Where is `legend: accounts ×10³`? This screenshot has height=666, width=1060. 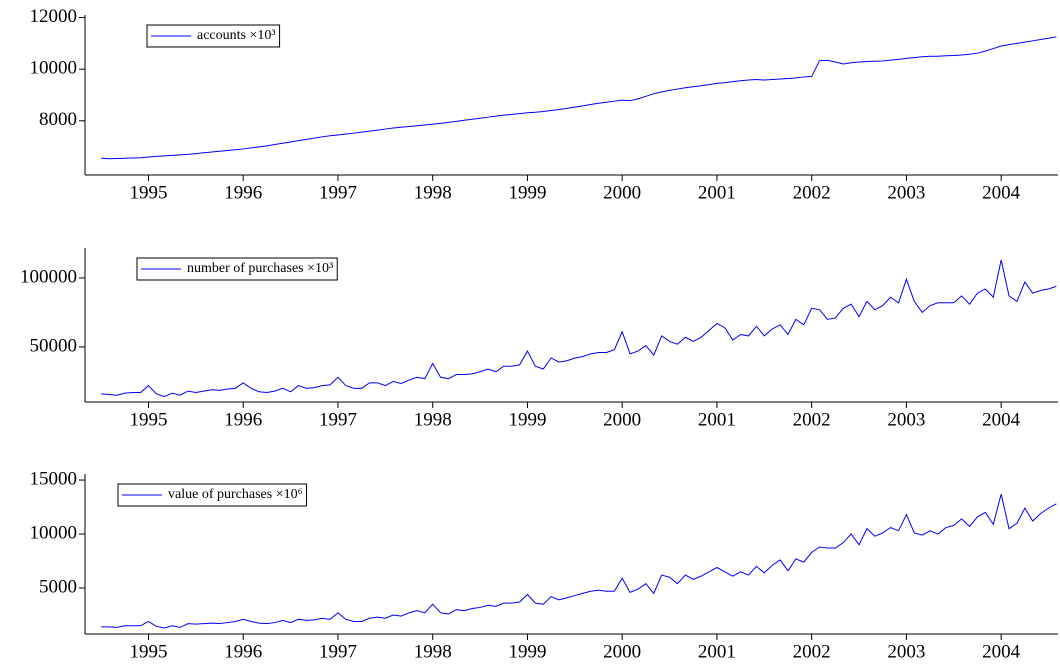
legend: accounts ×10³ is located at coordinates (213, 36).